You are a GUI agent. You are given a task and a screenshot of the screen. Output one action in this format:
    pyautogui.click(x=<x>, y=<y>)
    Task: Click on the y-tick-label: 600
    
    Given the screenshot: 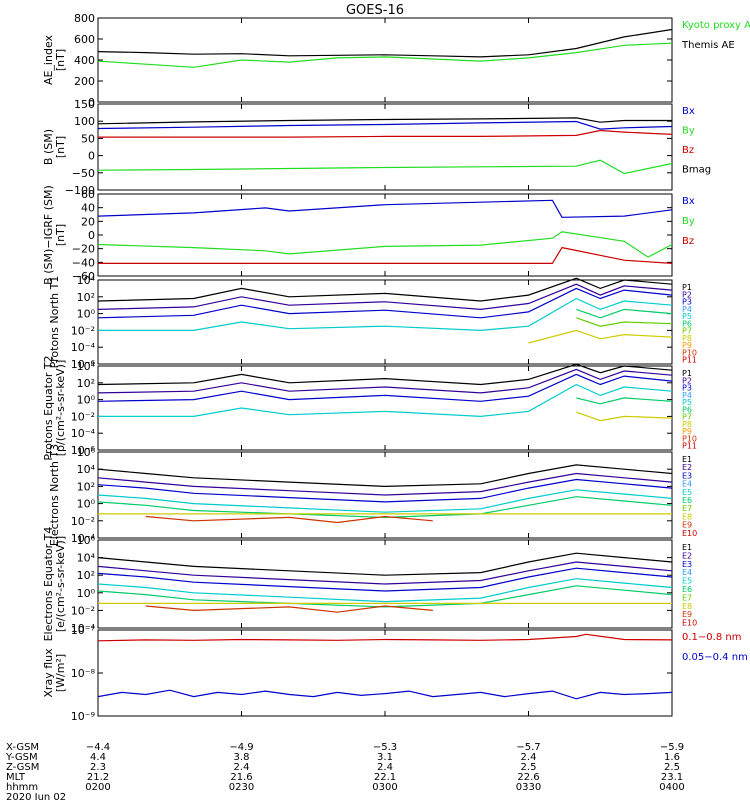 What is the action you would take?
    pyautogui.click(x=84, y=39)
    